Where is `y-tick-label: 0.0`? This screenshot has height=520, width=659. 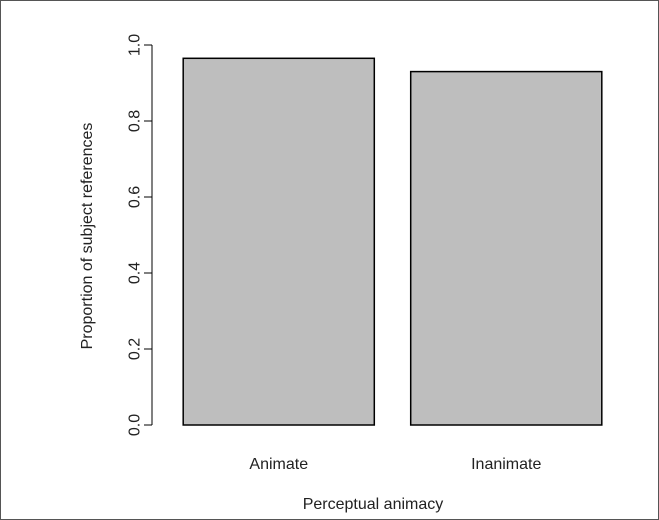
y-tick-label: 0.0 is located at coordinates (135, 425).